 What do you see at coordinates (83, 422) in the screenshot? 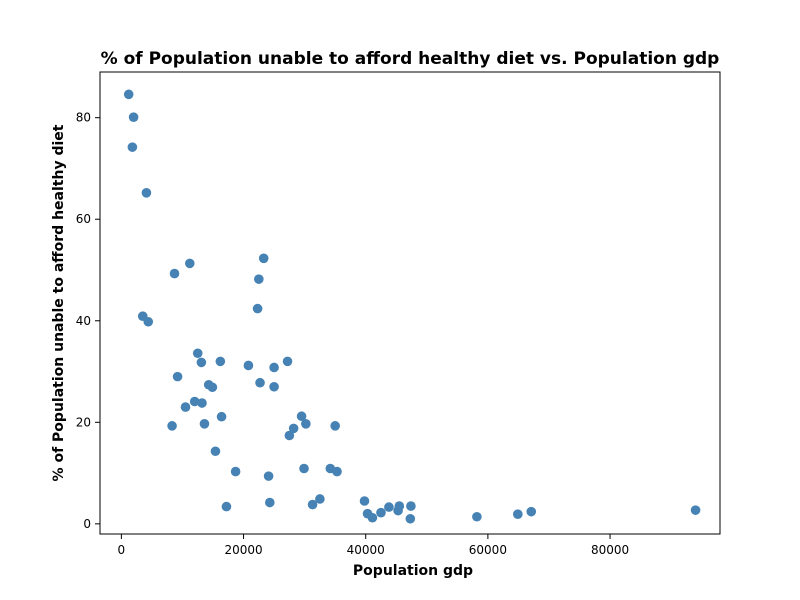
I see `y-tick-label: 20` at bounding box center [83, 422].